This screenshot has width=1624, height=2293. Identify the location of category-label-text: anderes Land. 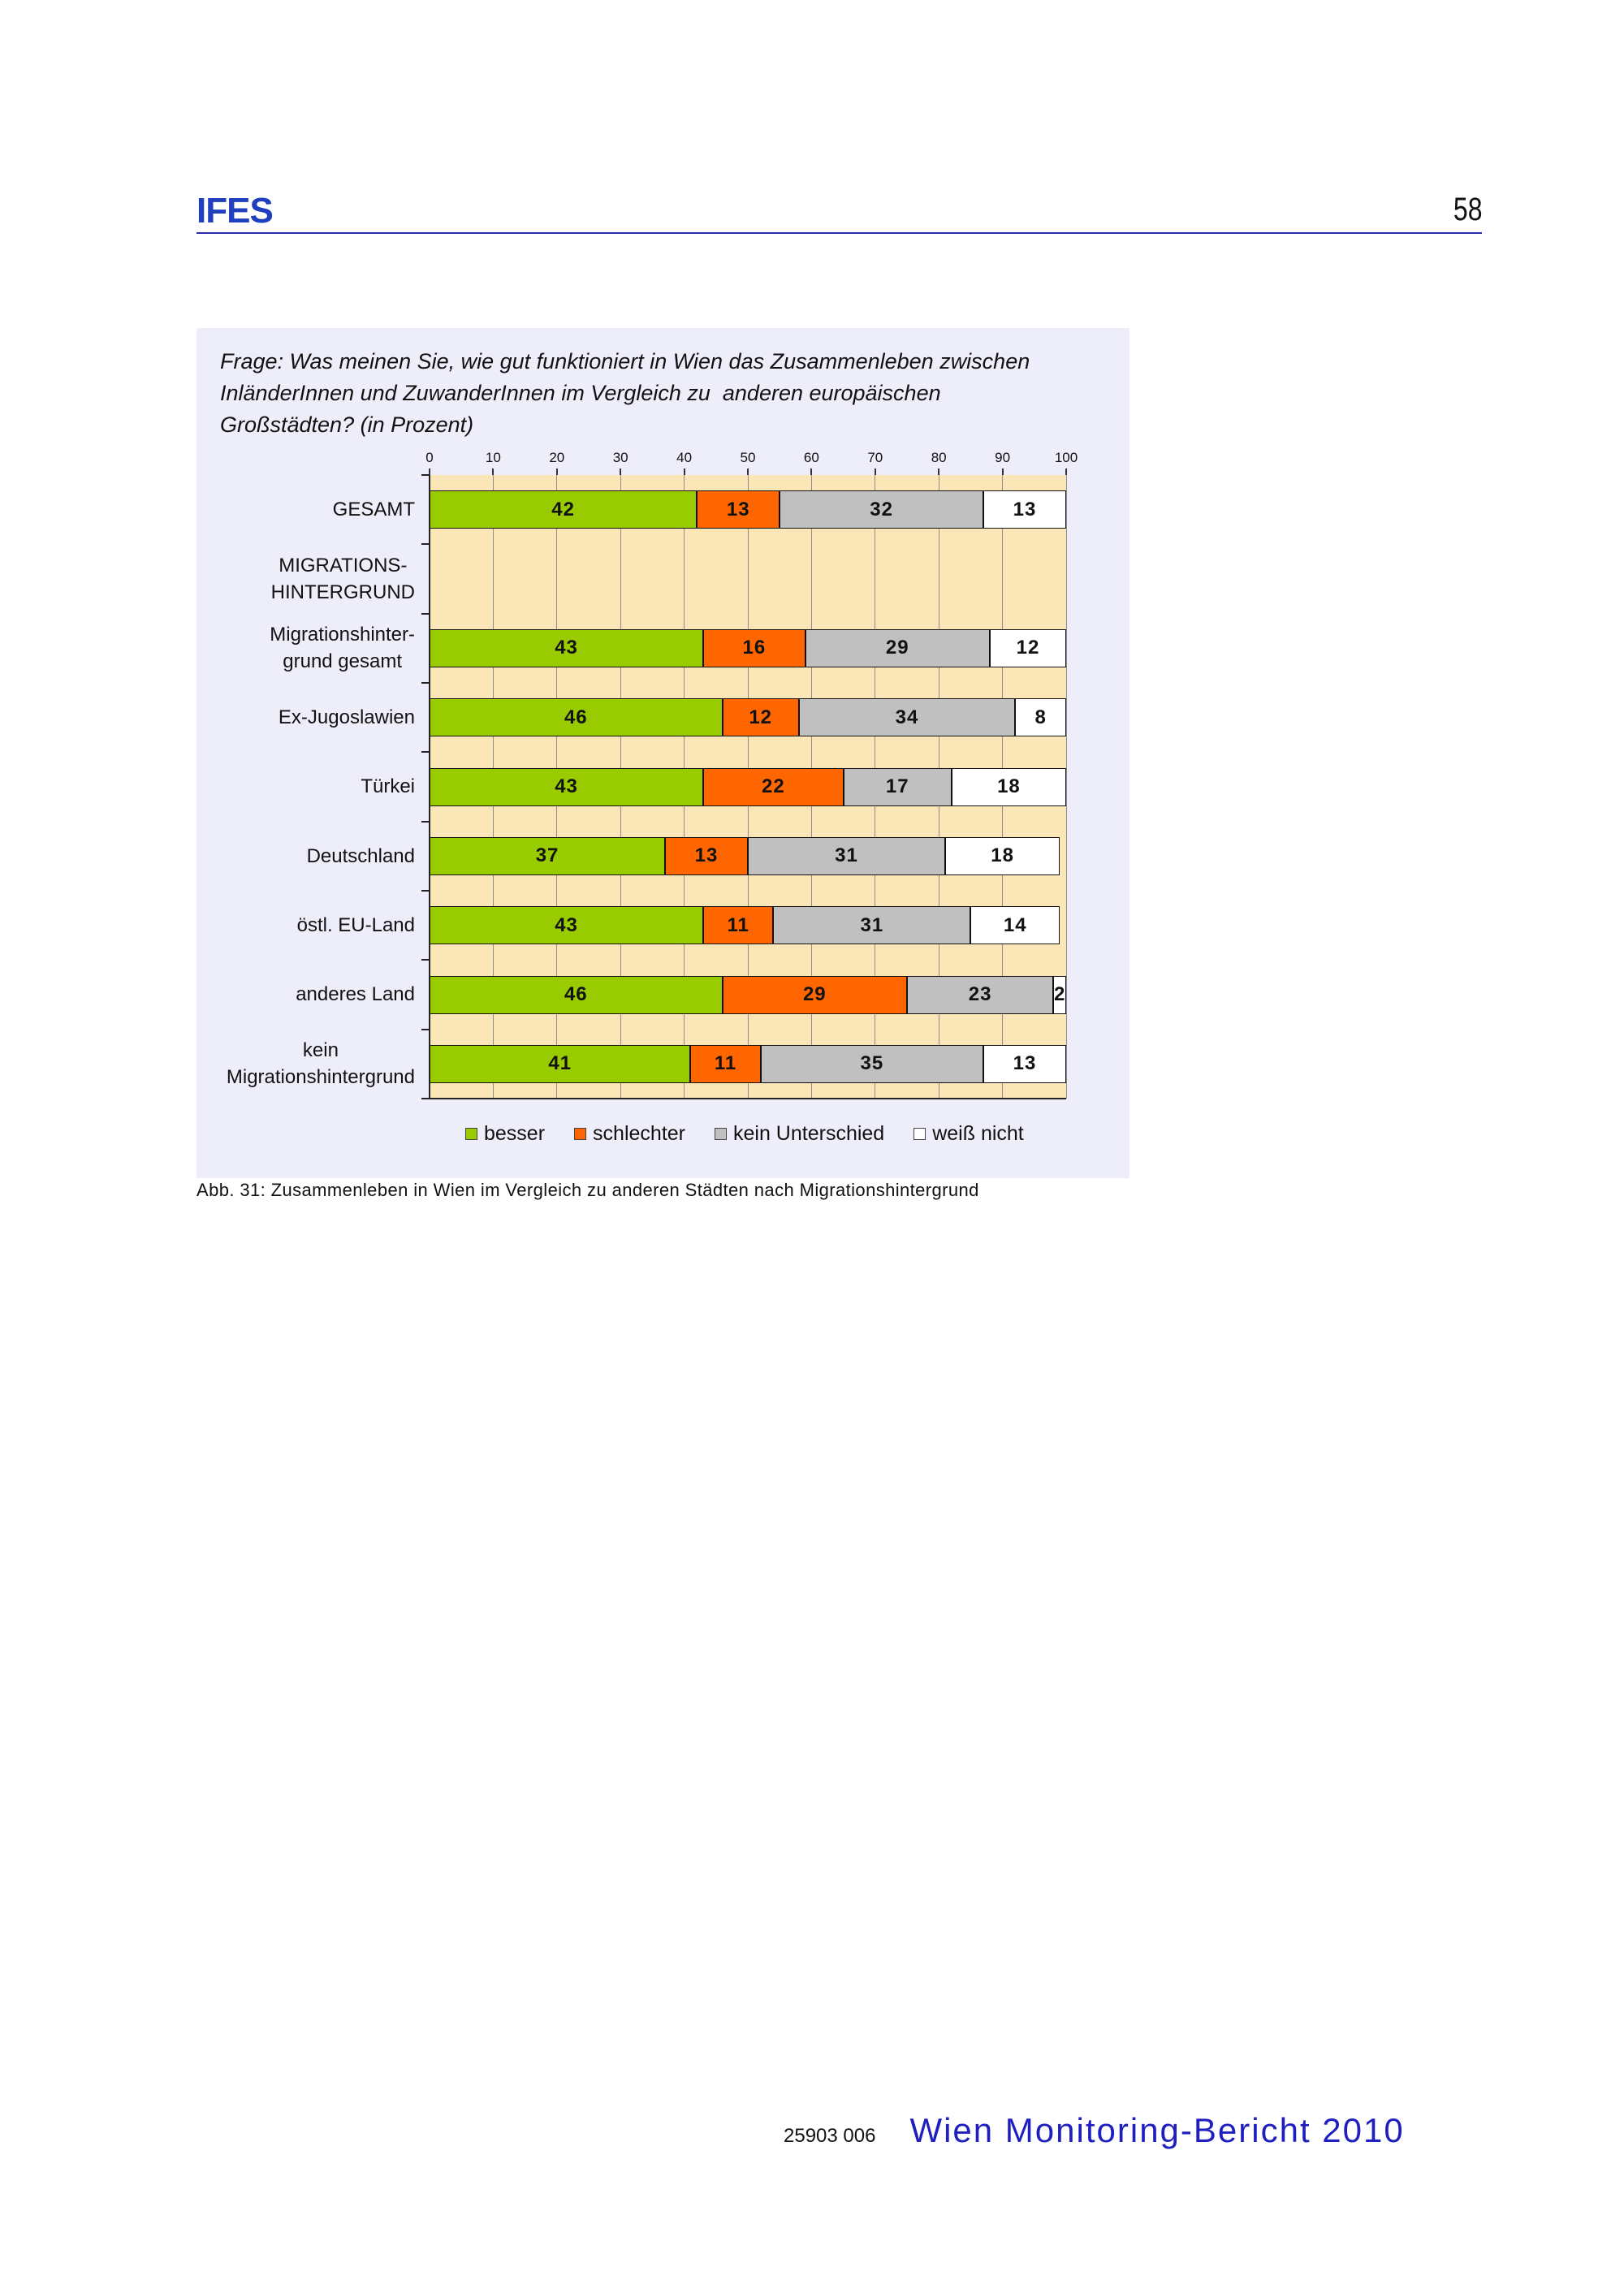
(356, 994).